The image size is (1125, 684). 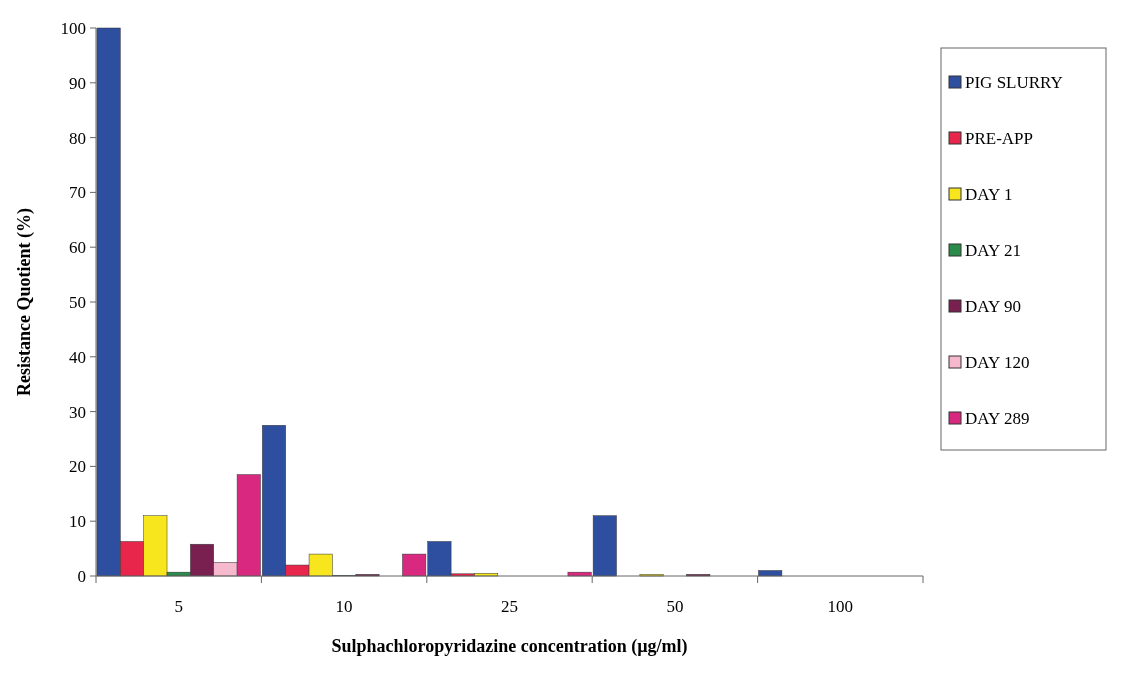 What do you see at coordinates (993, 306) in the screenshot?
I see `legend-label: DAY 90` at bounding box center [993, 306].